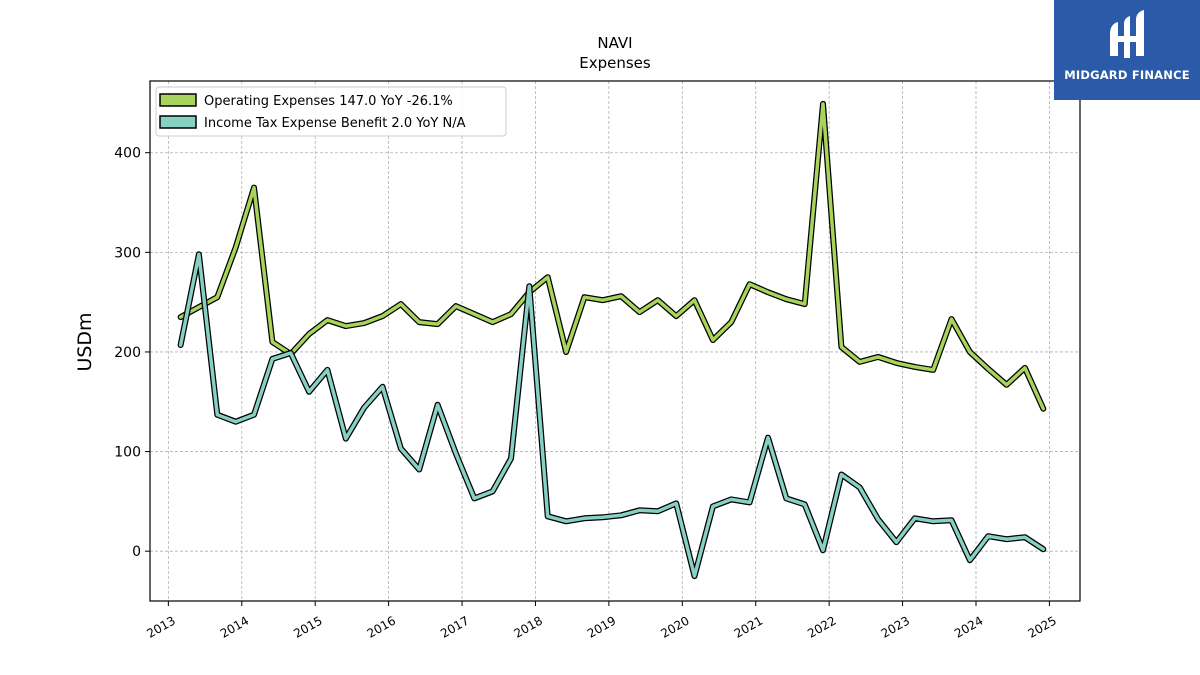 The image size is (1200, 675). I want to click on brand-logo: MIDGARD FINANCE, so click(1127, 50).